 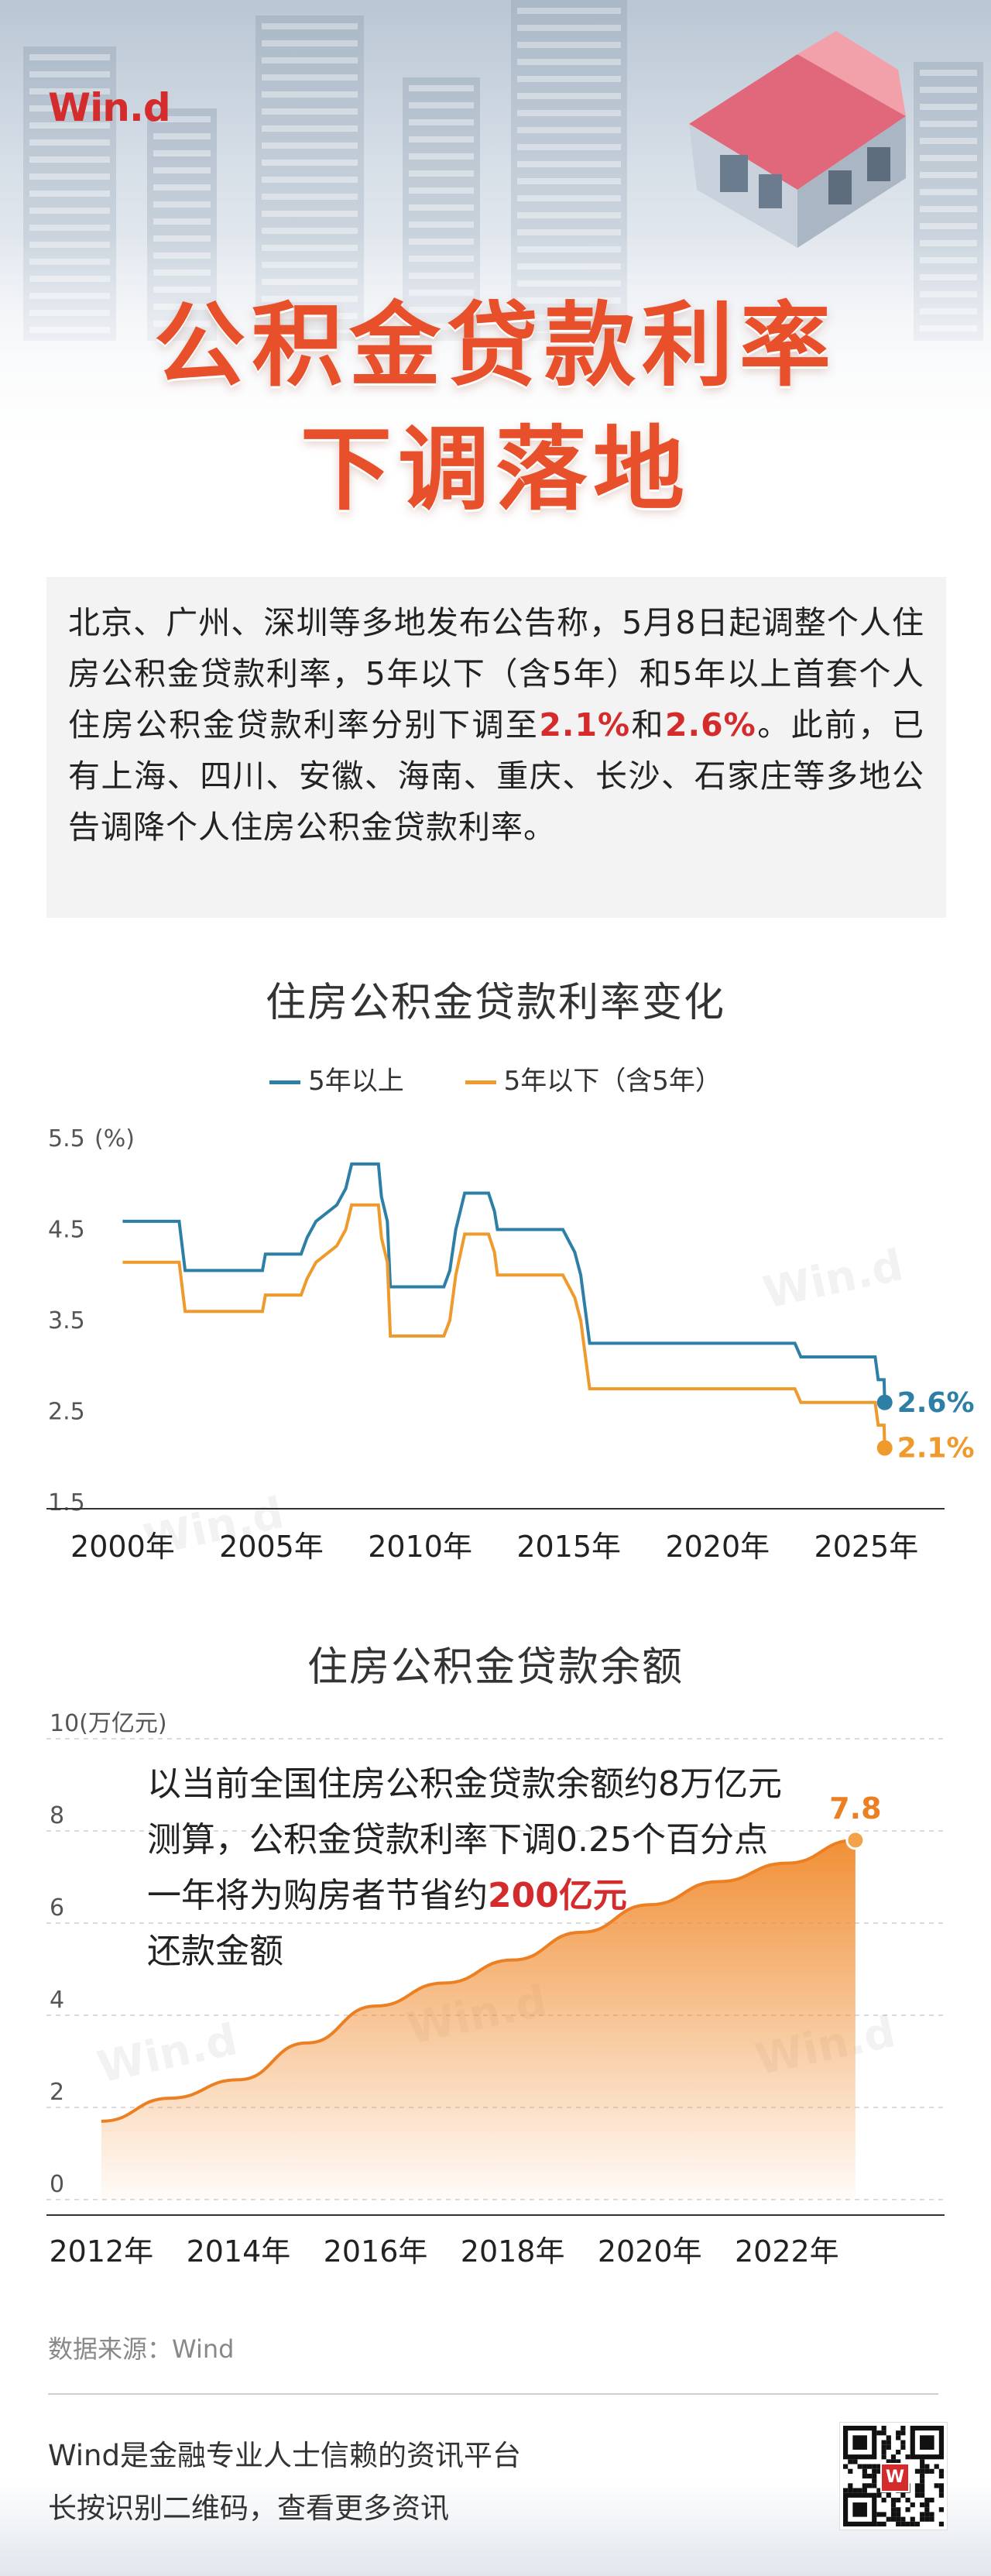 I want to click on annotation-line3: 一年将为购房者节省约200亿元, so click(x=387, y=1896).